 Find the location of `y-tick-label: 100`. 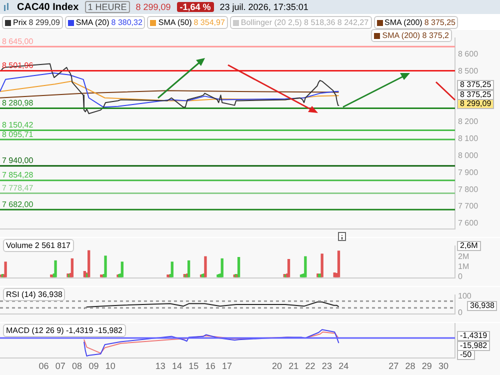

y-tick-label: 100 is located at coordinates (465, 295).